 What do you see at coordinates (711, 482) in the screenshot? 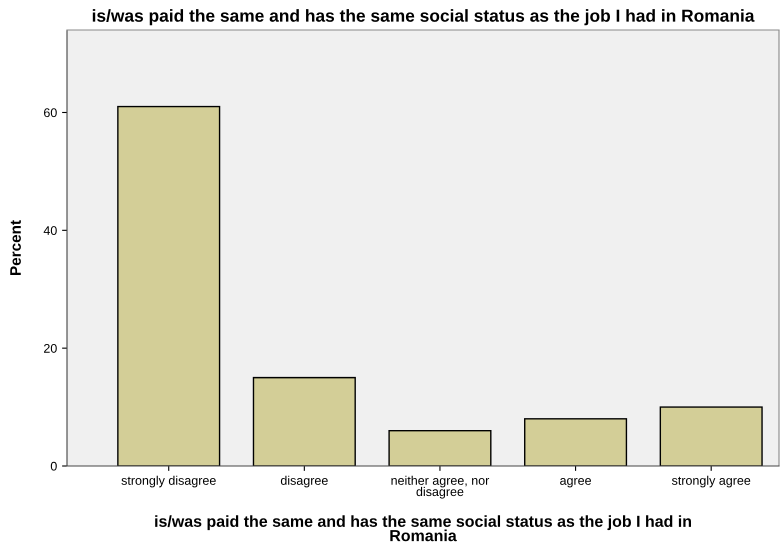
I see `x-tick-label: strongly agree` at bounding box center [711, 482].